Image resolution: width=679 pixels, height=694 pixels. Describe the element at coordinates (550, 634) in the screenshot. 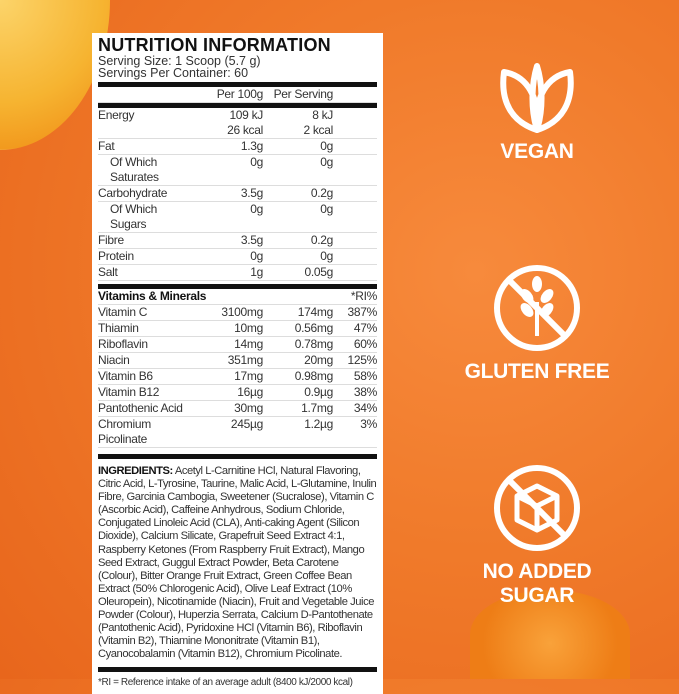

I see `tangerine-segments-image` at that location.